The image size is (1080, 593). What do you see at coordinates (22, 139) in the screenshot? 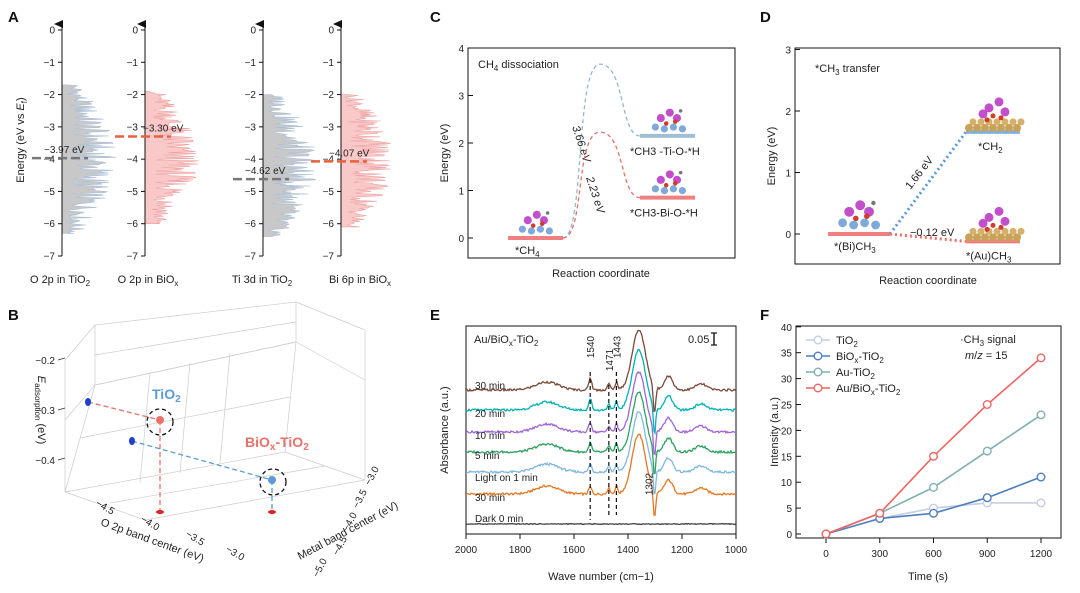
I see `panel-a-ylabel: Energy (eV vs Ef)` at bounding box center [22, 139].